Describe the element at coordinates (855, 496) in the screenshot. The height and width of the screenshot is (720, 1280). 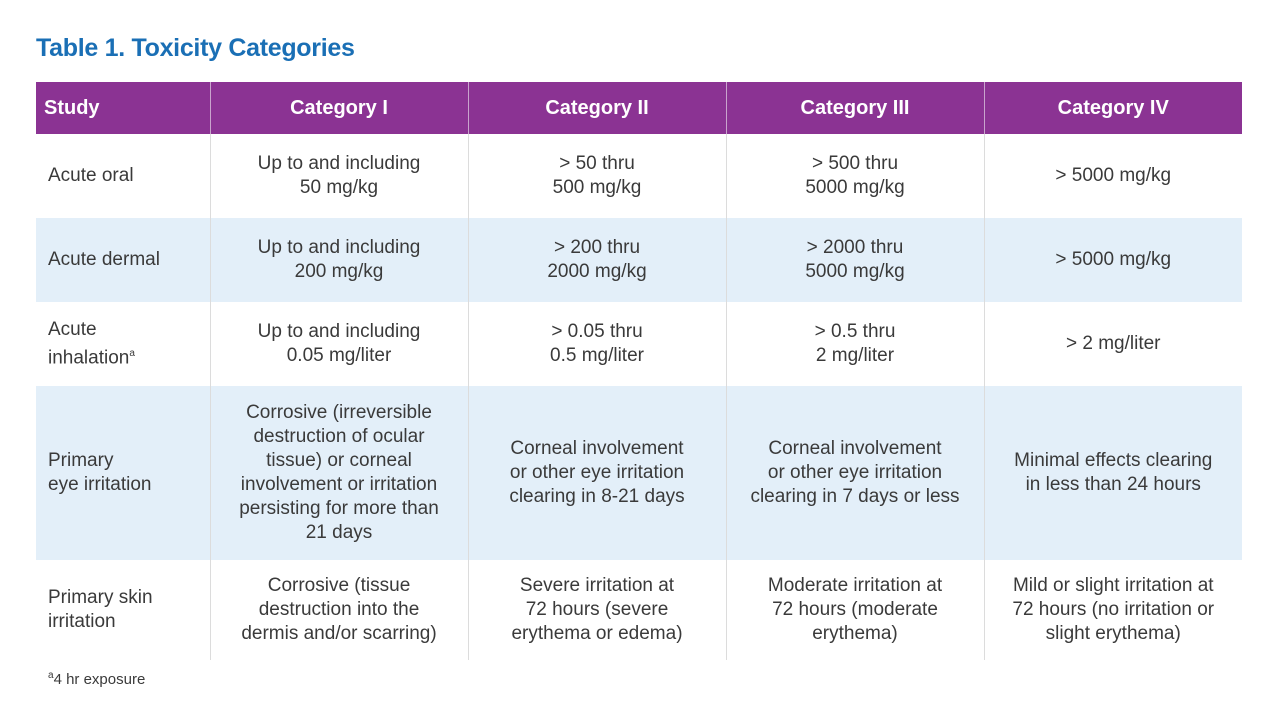
I see `cell-line: clearing in 7 days or less` at that location.